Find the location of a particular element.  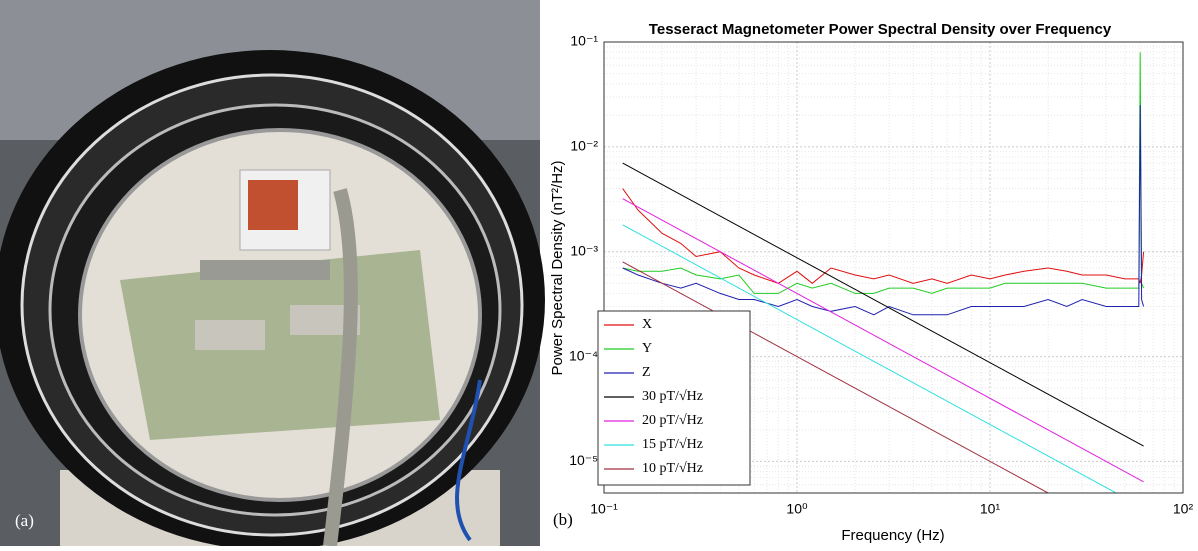

x-tick-label: 10² is located at coordinates (1183, 509).